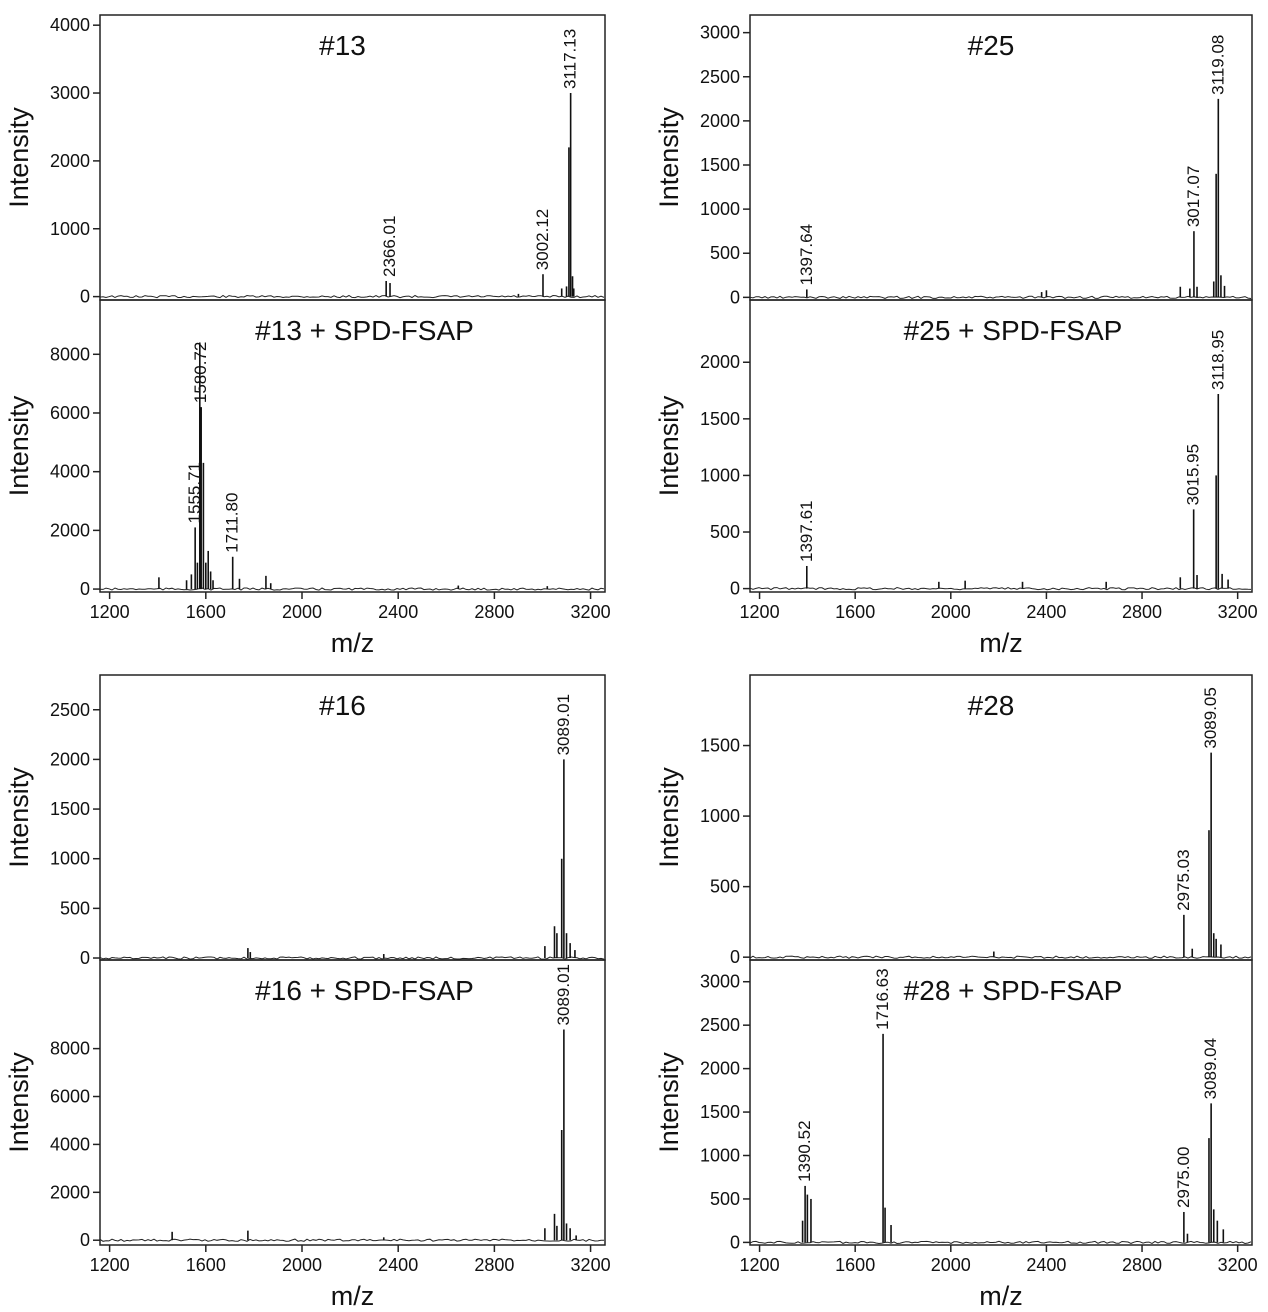  Describe the element at coordinates (720, 1025) in the screenshot. I see `y-tick-label: 2500` at that location.